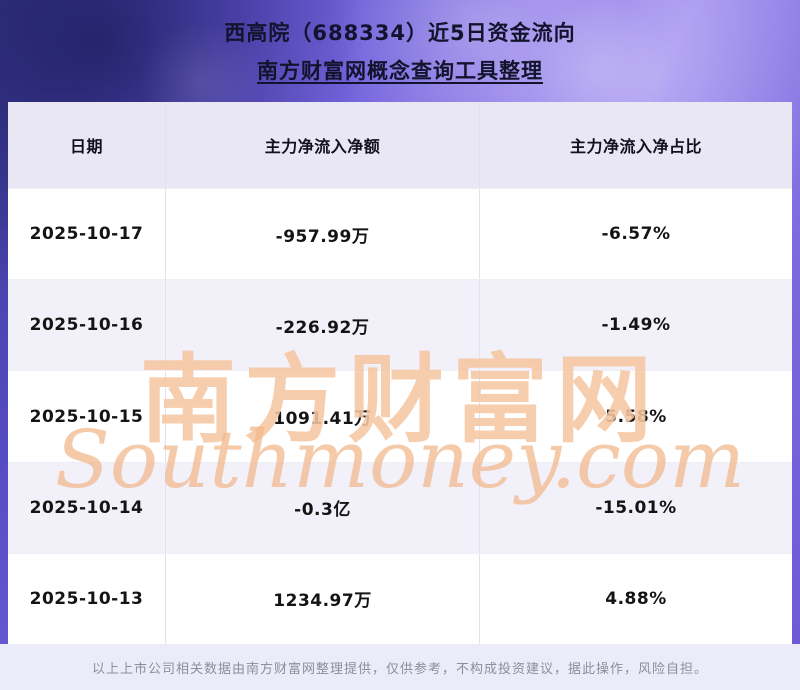 This screenshot has height=690, width=800. I want to click on amount-cell: -957.99万, so click(322, 234).